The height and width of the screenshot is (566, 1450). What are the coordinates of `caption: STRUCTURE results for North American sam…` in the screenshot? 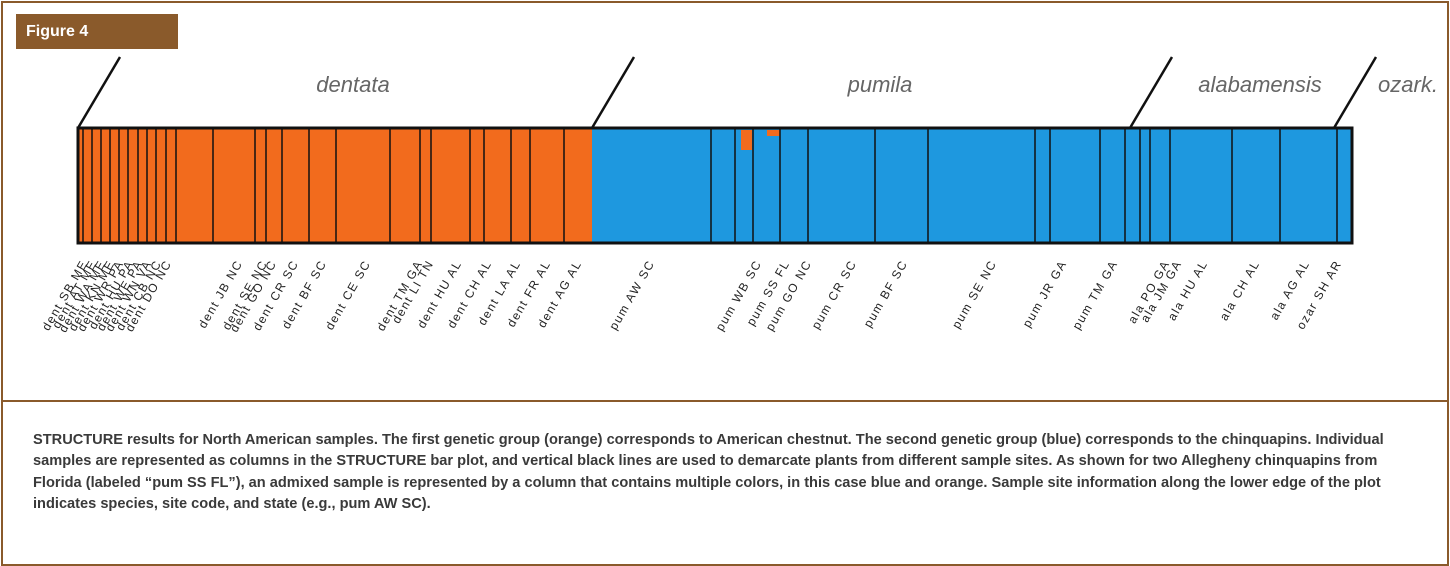 It's located at (708, 472).